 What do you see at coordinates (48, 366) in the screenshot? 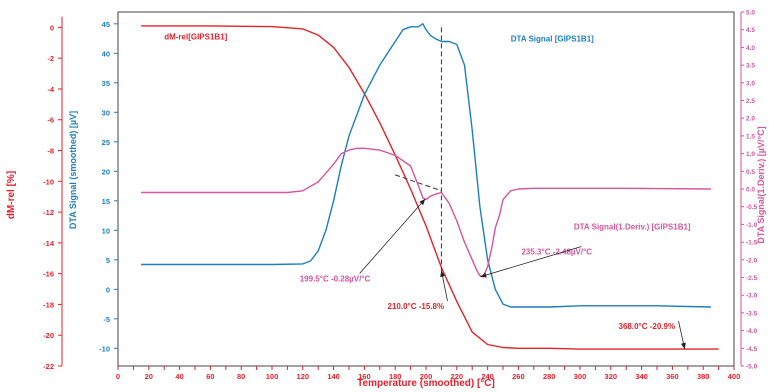
I see `dm-tick-label: -22` at bounding box center [48, 366].